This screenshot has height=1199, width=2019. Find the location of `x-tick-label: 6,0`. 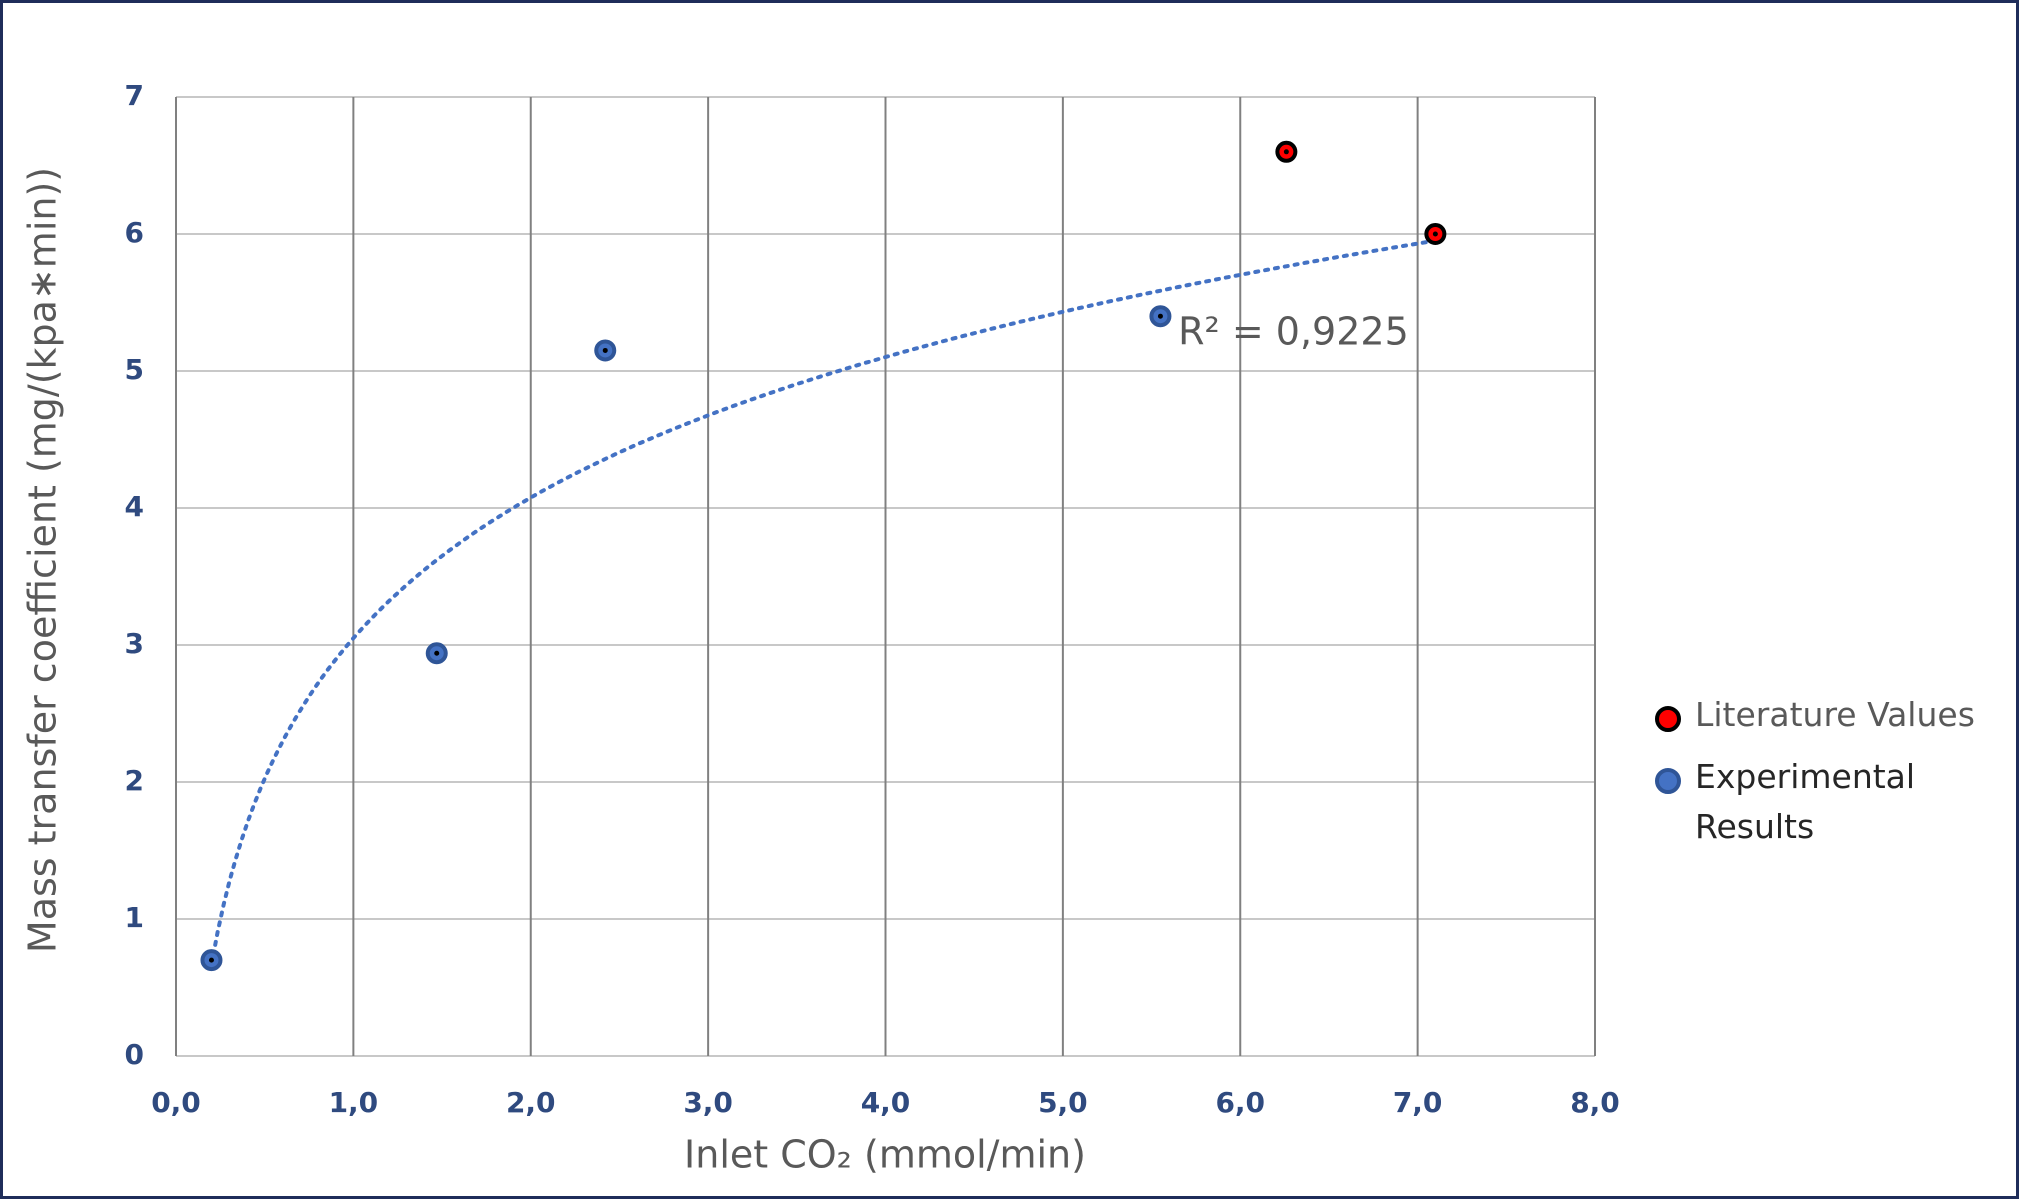

x-tick-label: 6,0 is located at coordinates (1240, 1102).